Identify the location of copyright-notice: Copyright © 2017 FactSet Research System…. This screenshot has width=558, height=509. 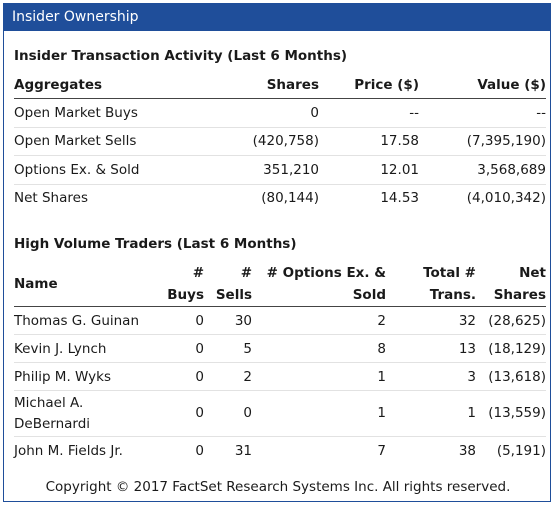
(278, 487).